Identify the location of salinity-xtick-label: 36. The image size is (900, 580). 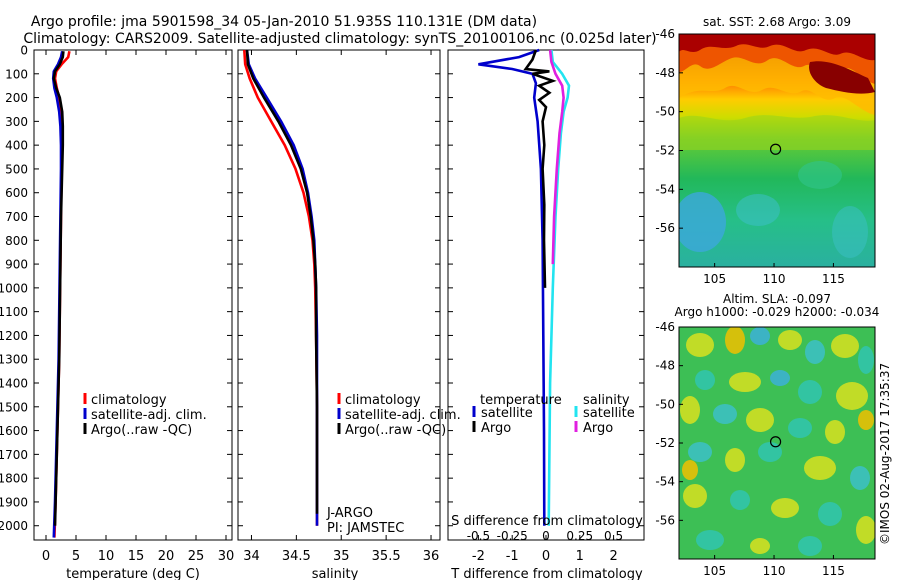
(431, 556).